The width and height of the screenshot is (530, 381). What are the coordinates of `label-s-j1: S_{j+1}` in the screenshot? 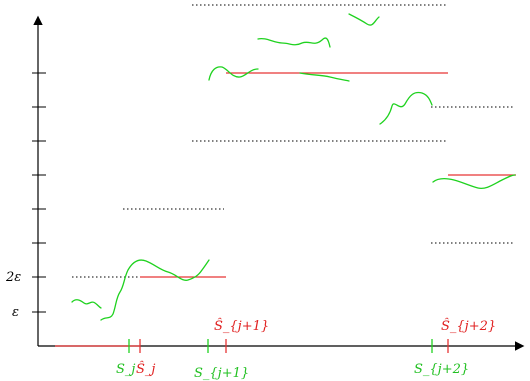 It's located at (221, 373).